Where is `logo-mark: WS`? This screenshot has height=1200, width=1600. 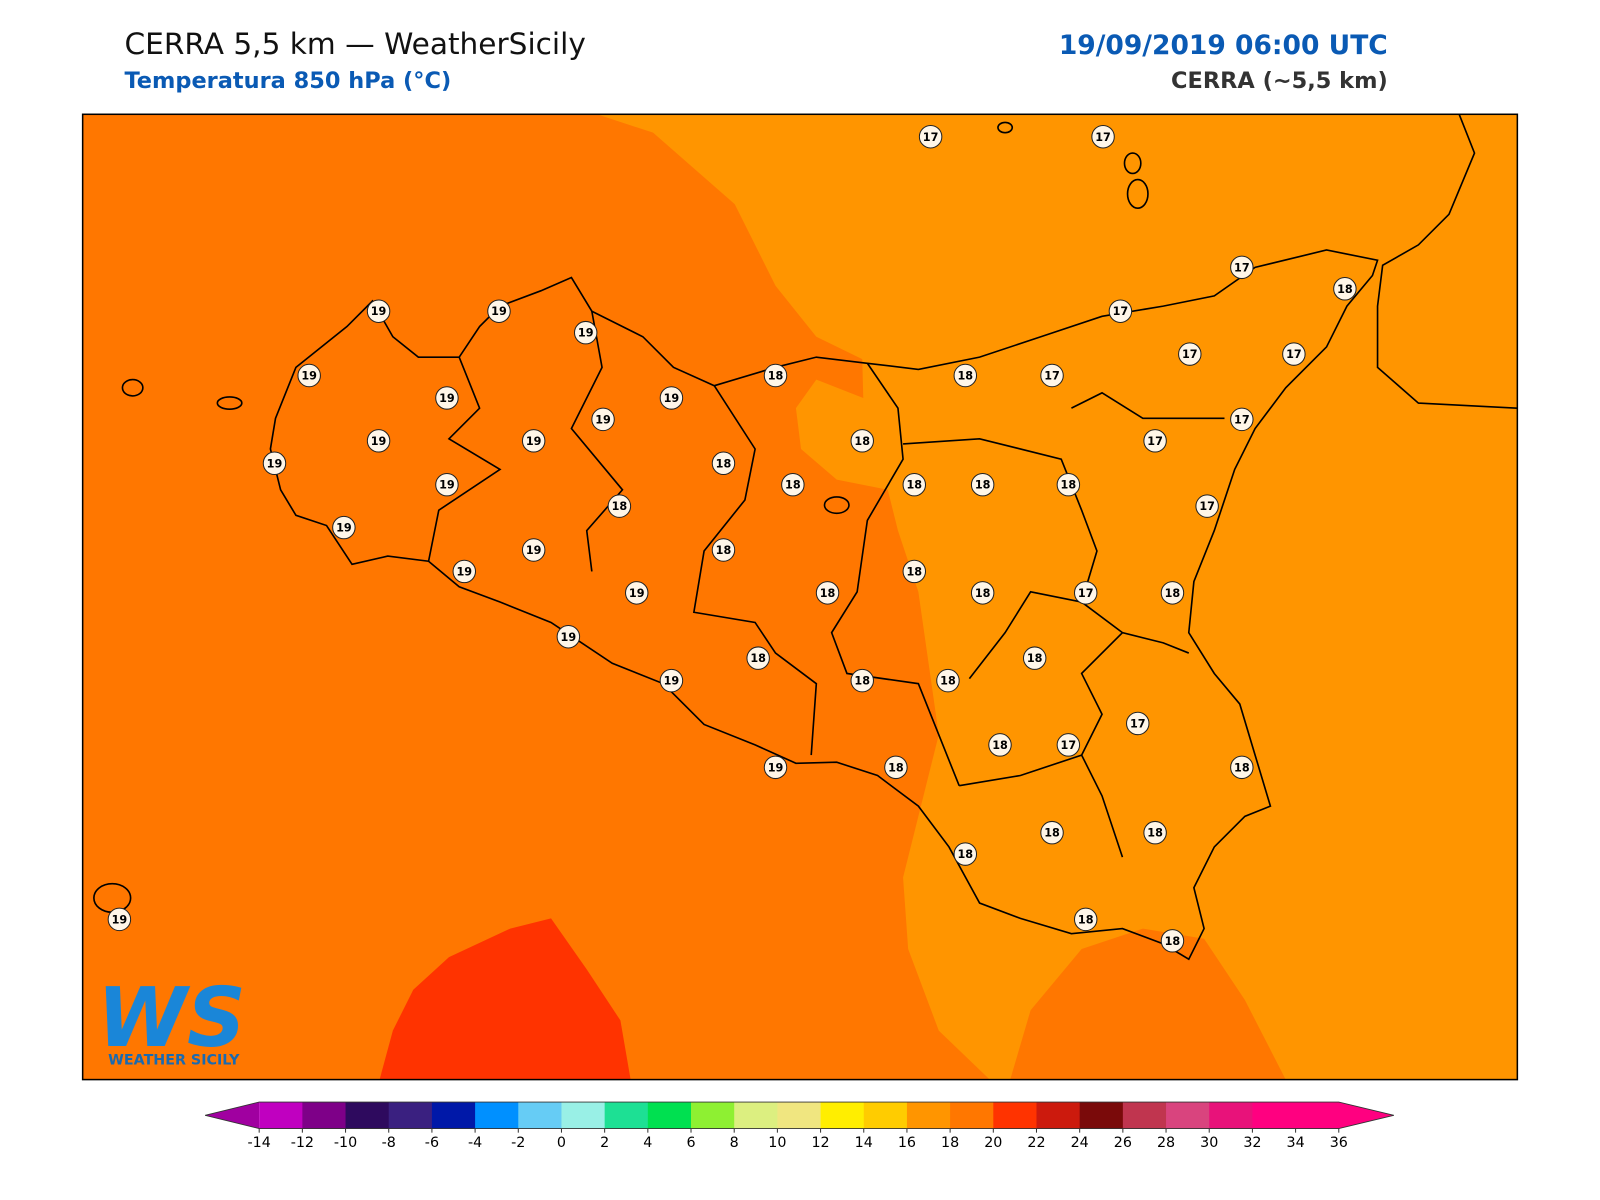
logo-mark: WS is located at coordinates (171, 1018).